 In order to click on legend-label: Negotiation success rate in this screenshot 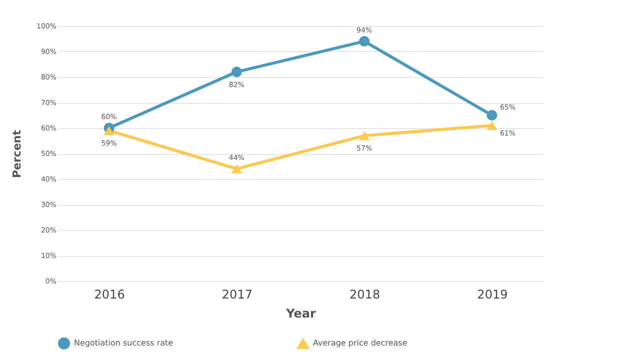, I will do `click(124, 343)`.